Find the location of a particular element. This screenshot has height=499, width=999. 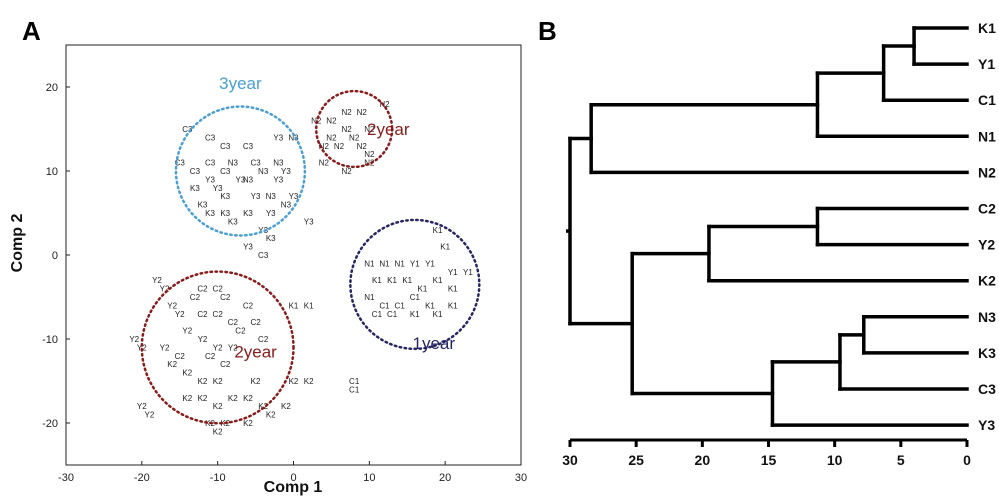

dendro-tick-label: 30 is located at coordinates (570, 460).